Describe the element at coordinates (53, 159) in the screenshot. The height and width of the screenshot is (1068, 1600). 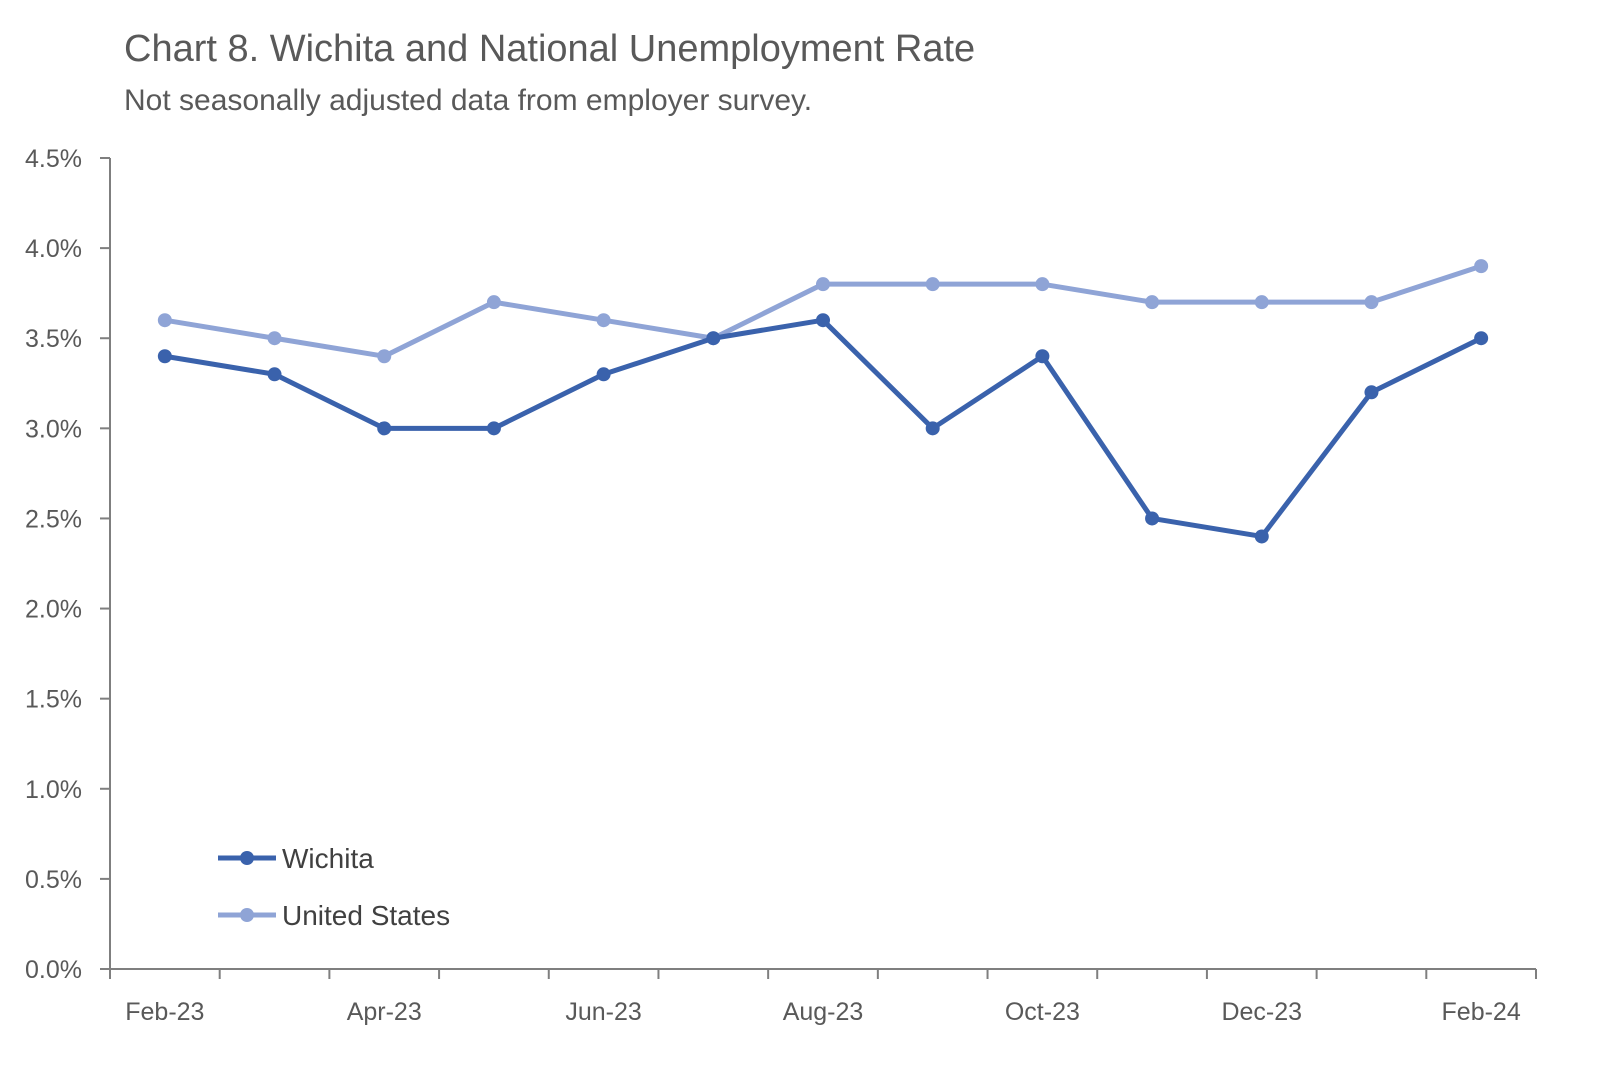
I see `y-tick-label: 4.5%` at that location.